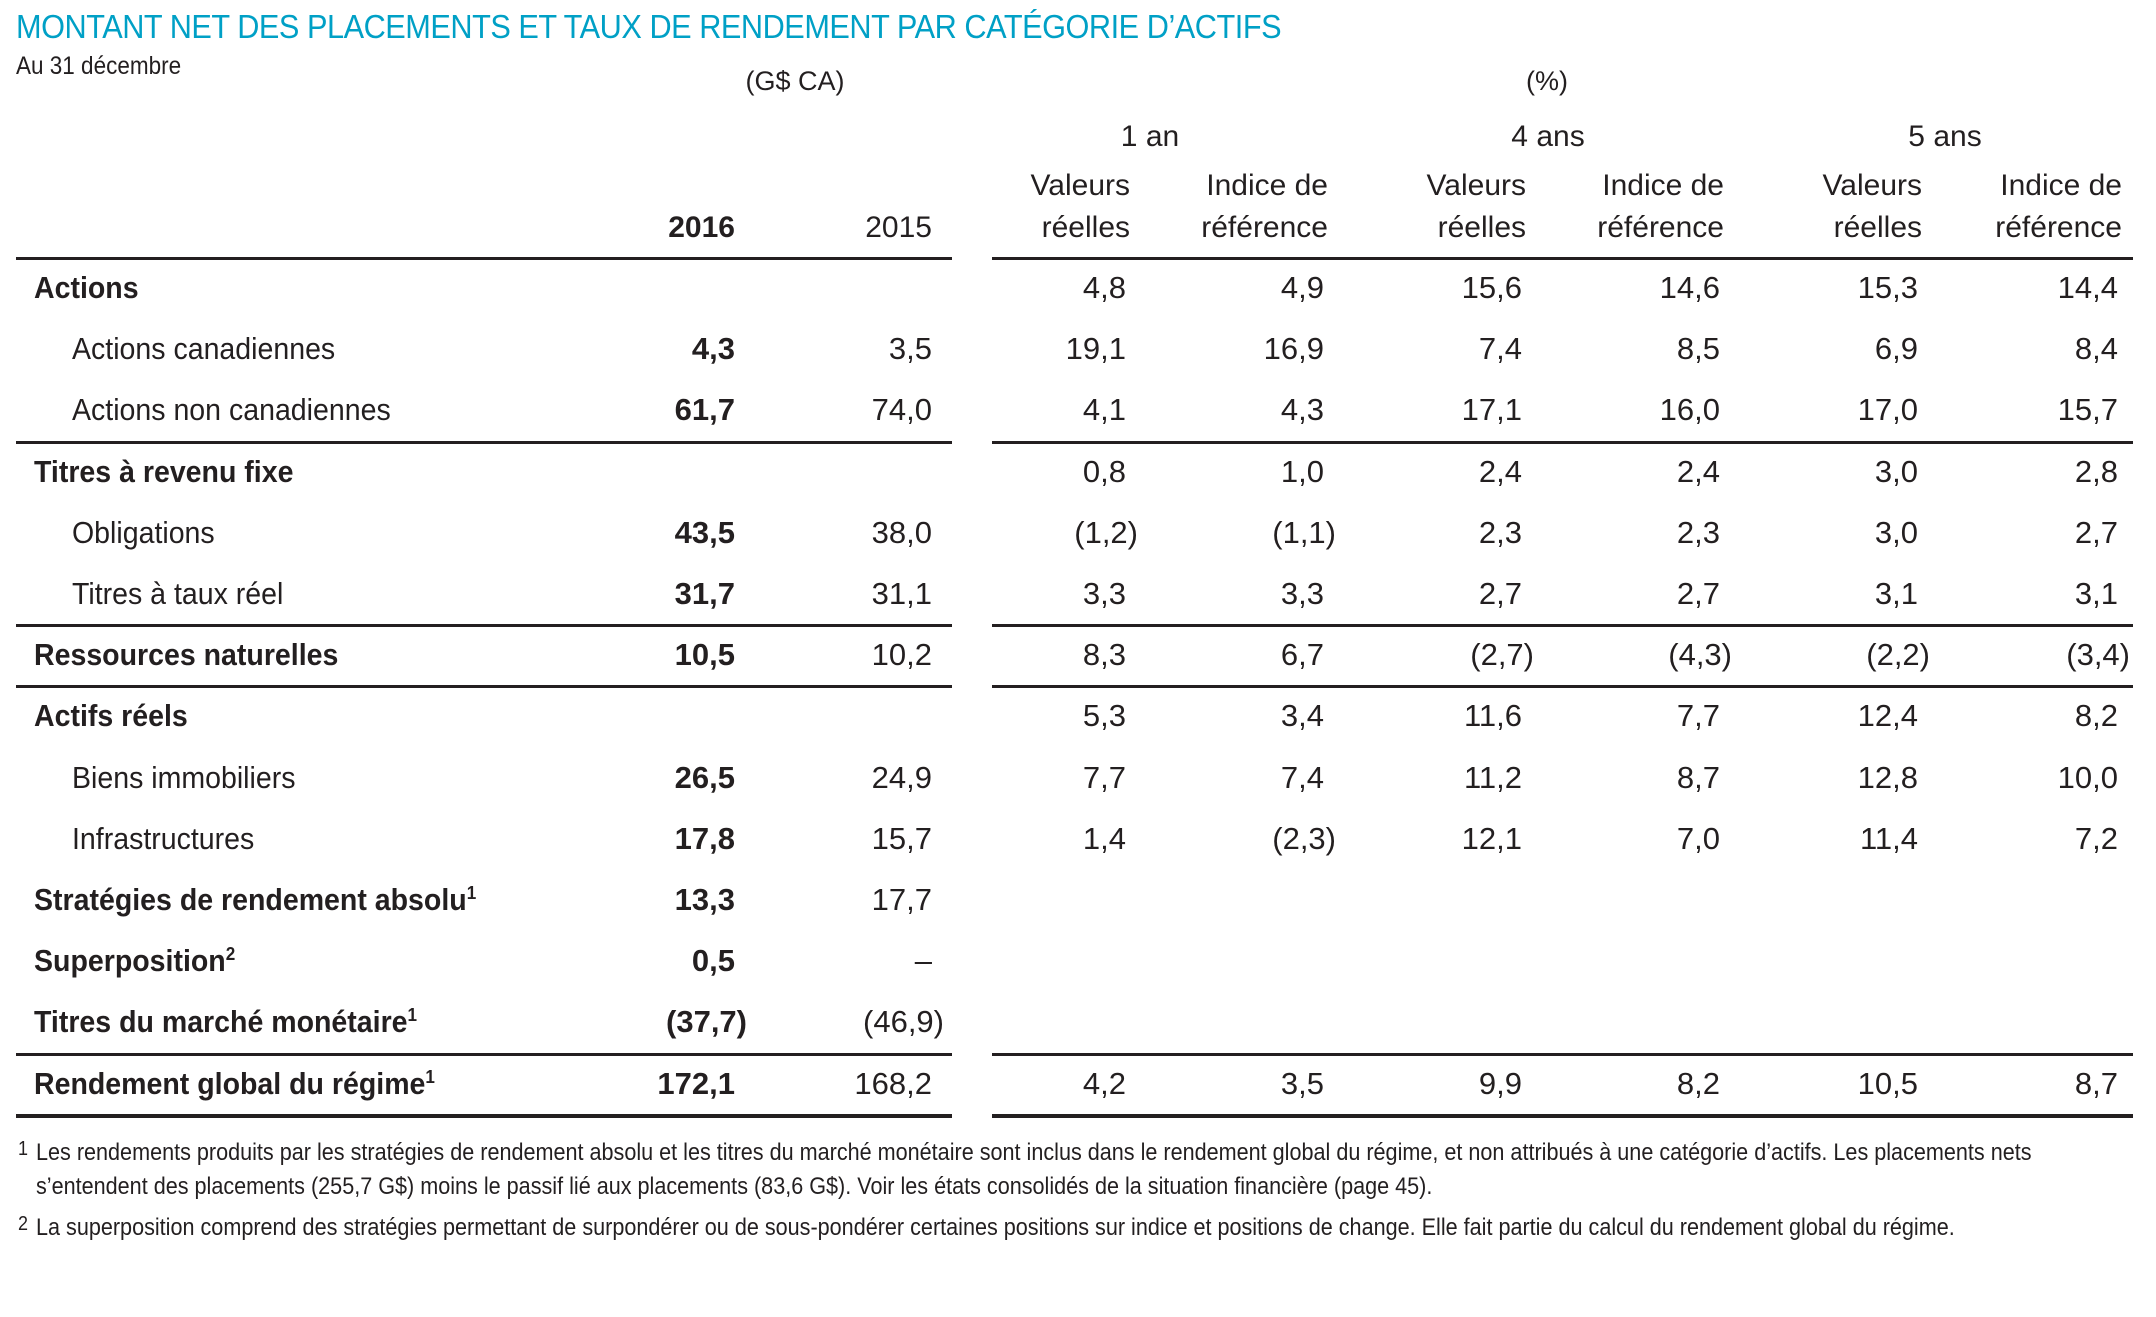  Describe the element at coordinates (484, 258) in the screenshot. I see `header-rule-left` at that location.